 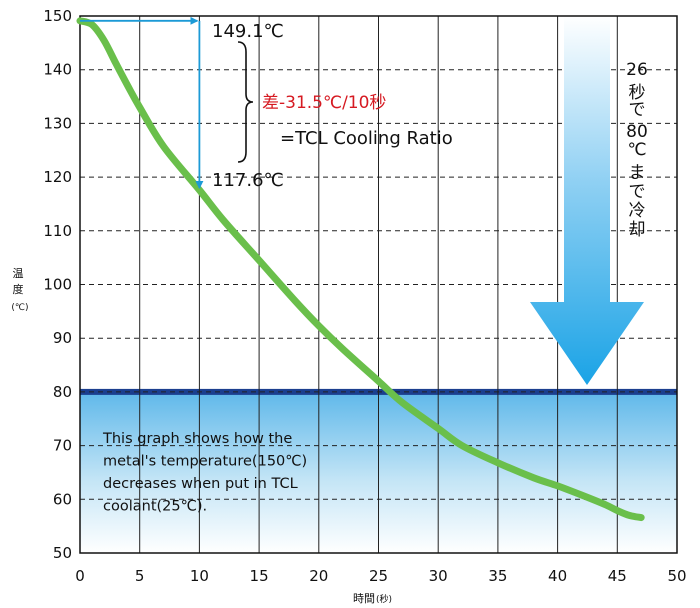 I want to click on arrow-text-char: 26, so click(x=637, y=70).